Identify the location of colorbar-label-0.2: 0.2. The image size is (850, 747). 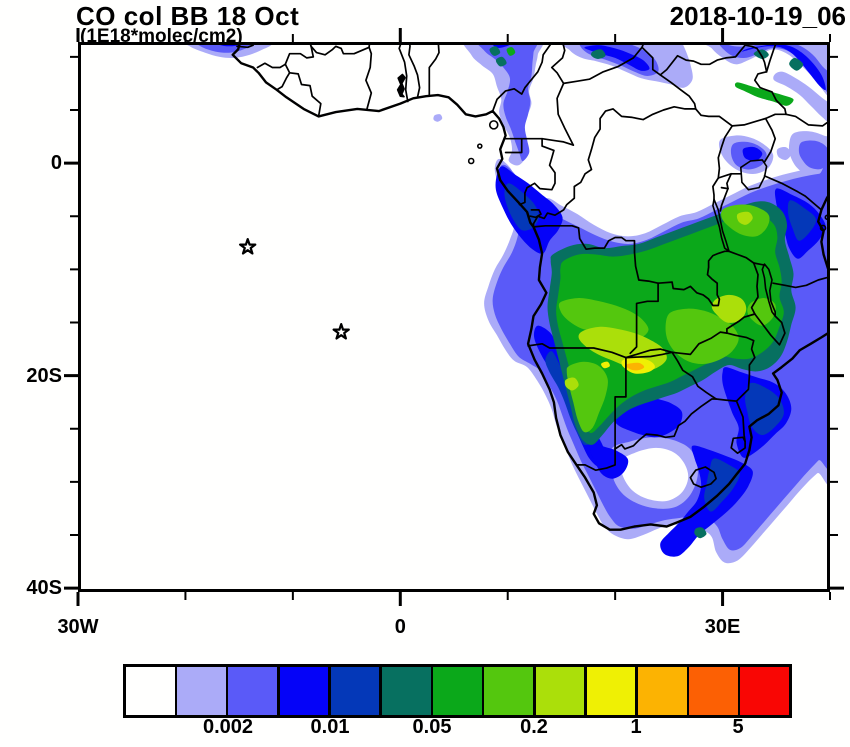
(534, 727).